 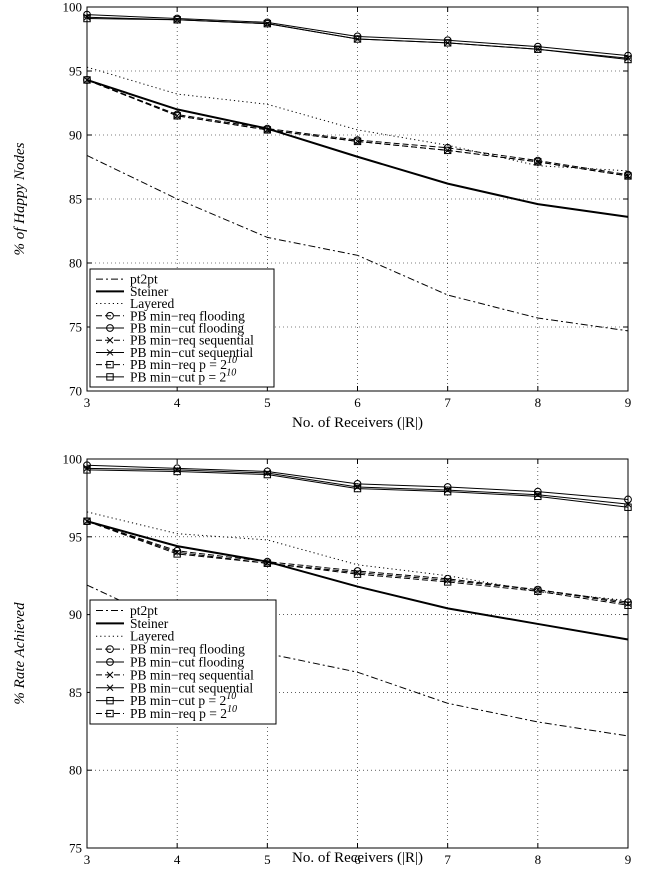 I want to click on legend-entry: PB min−req flooding, so click(x=170, y=315).